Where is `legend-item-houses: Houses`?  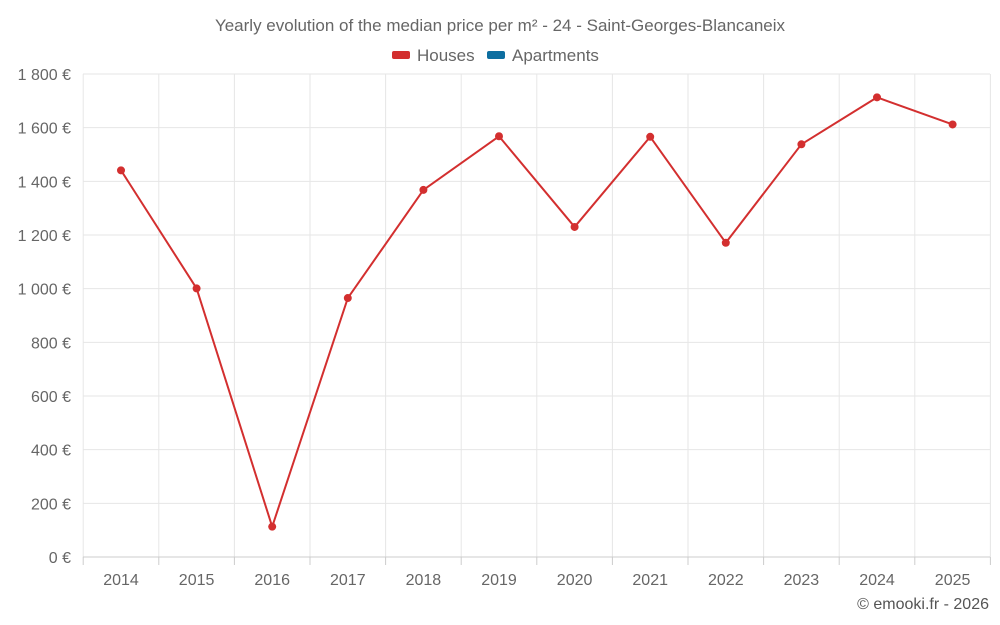
legend-item-houses: Houses is located at coordinates (433, 55).